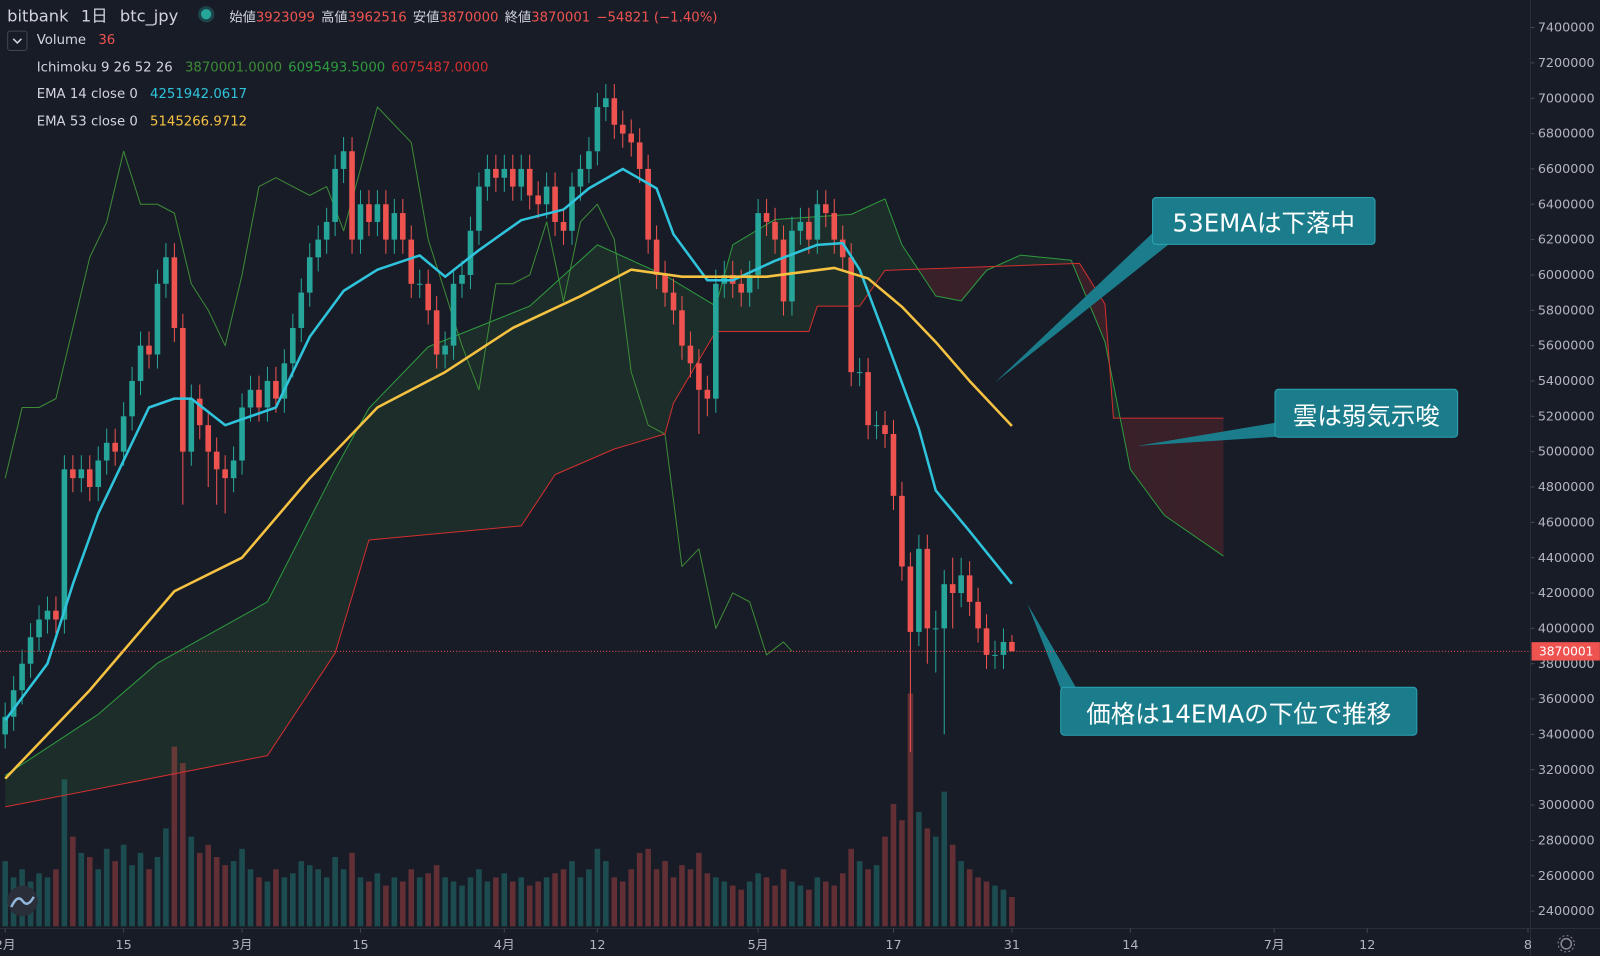 This screenshot has height=956, width=1600. I want to click on y-tick-label: 4600000, so click(1566, 522).